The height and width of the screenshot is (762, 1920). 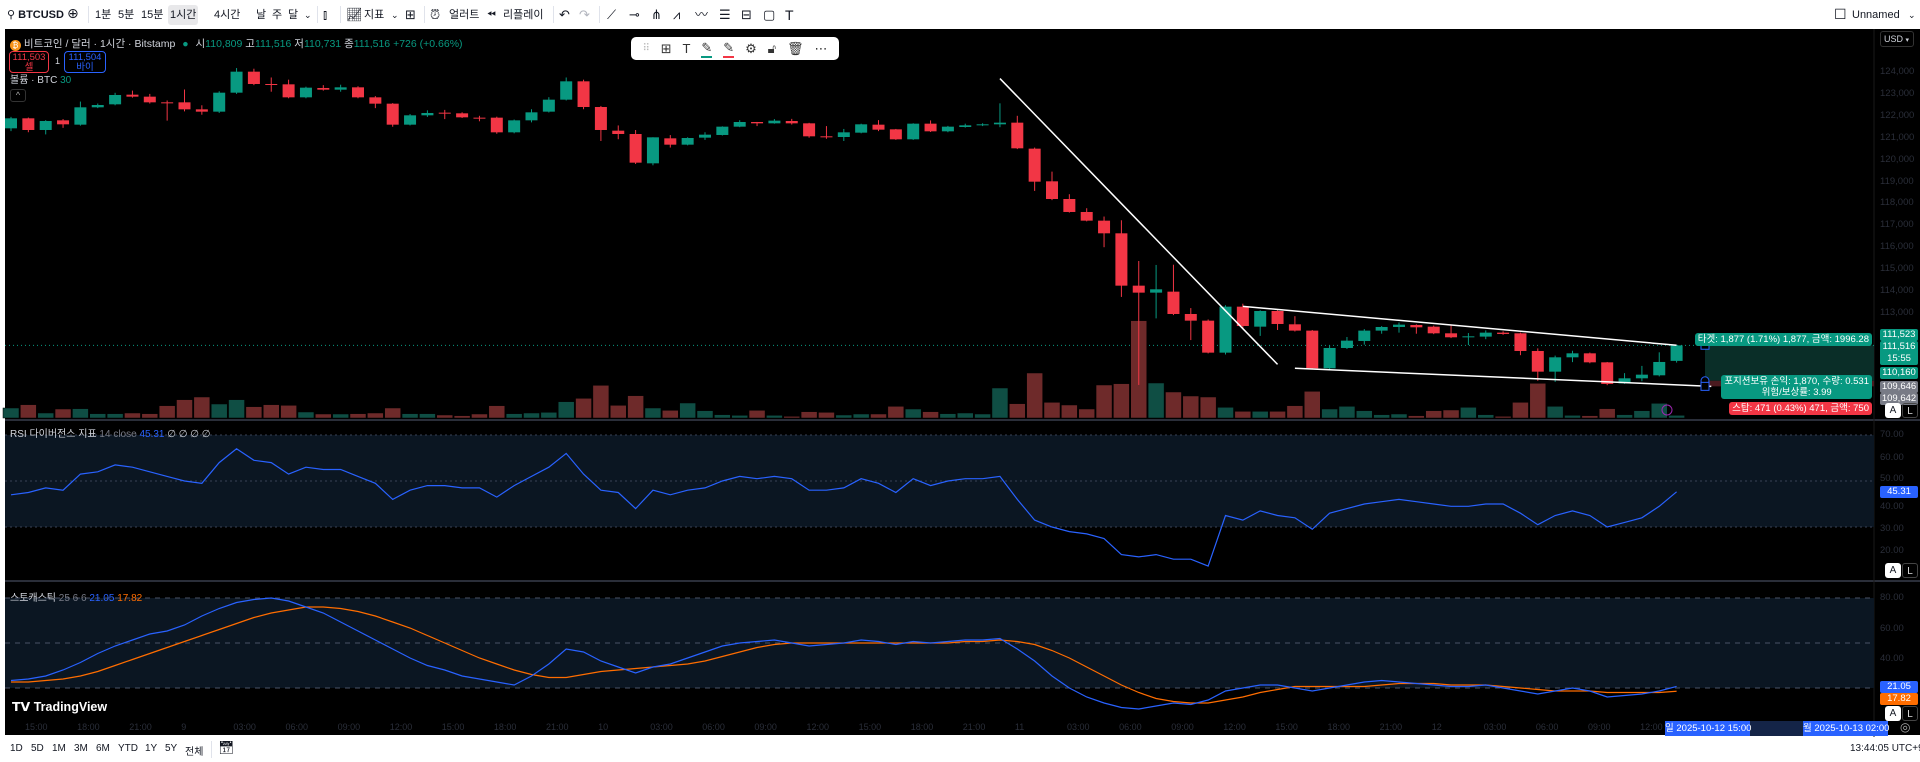 What do you see at coordinates (677, 14) in the screenshot?
I see `pattern-tool-icon: ⩘` at bounding box center [677, 14].